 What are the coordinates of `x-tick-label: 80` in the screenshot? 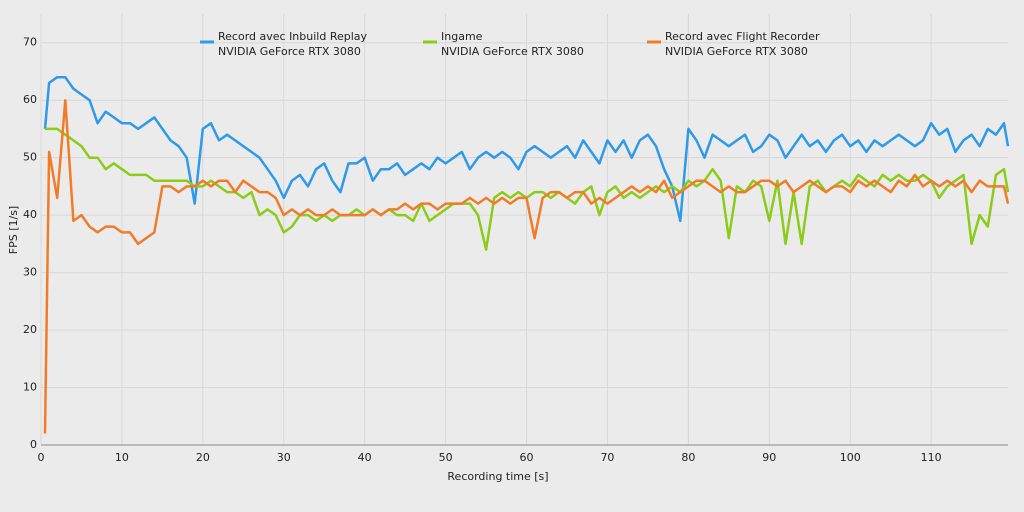 It's located at (688, 457).